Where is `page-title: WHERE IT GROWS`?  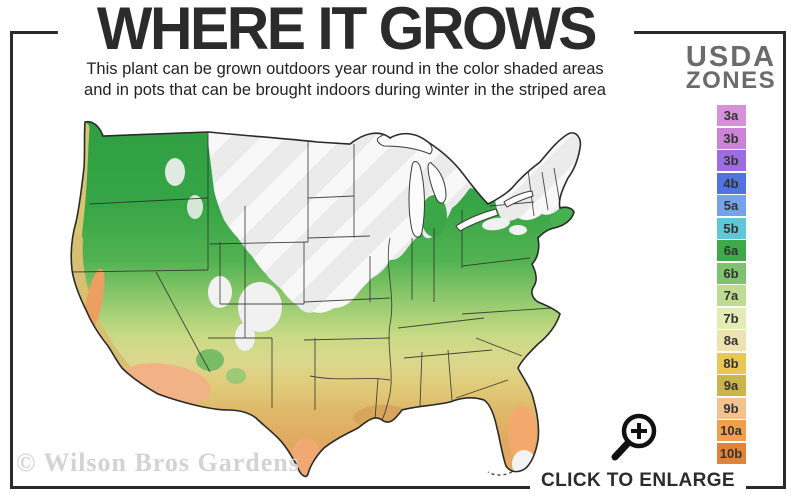 page-title: WHERE IT GROWS is located at coordinates (346, 29).